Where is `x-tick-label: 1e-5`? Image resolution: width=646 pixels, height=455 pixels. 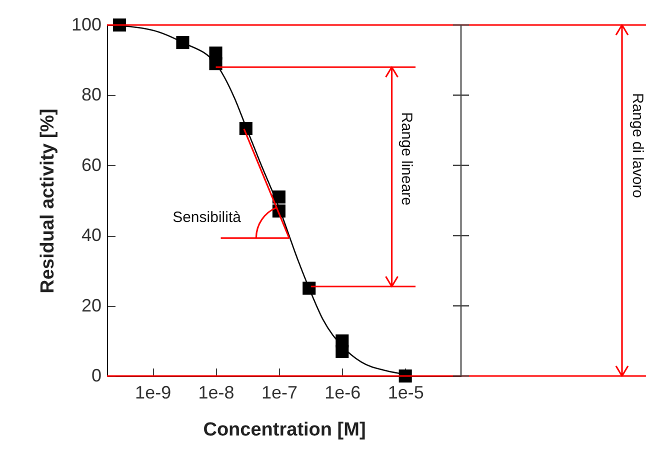
x-tick-label: 1e-5 is located at coordinates (406, 392).